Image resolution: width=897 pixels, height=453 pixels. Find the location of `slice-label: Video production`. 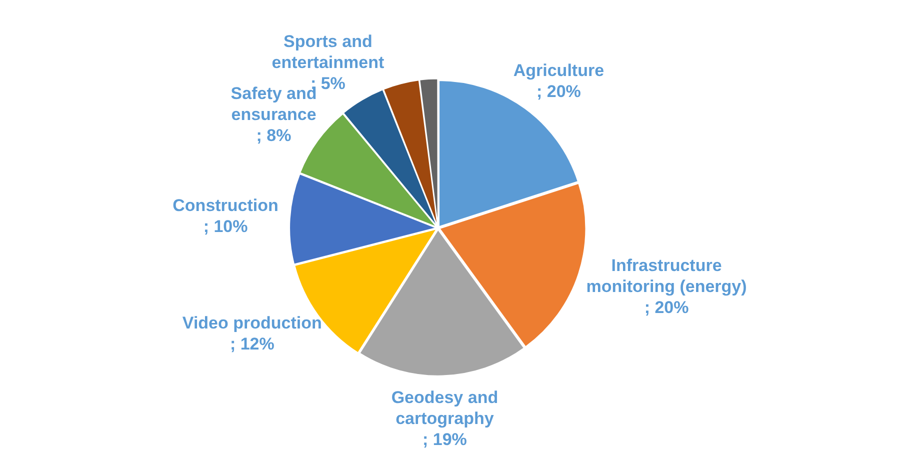

slice-label: Video production is located at coordinates (252, 323).